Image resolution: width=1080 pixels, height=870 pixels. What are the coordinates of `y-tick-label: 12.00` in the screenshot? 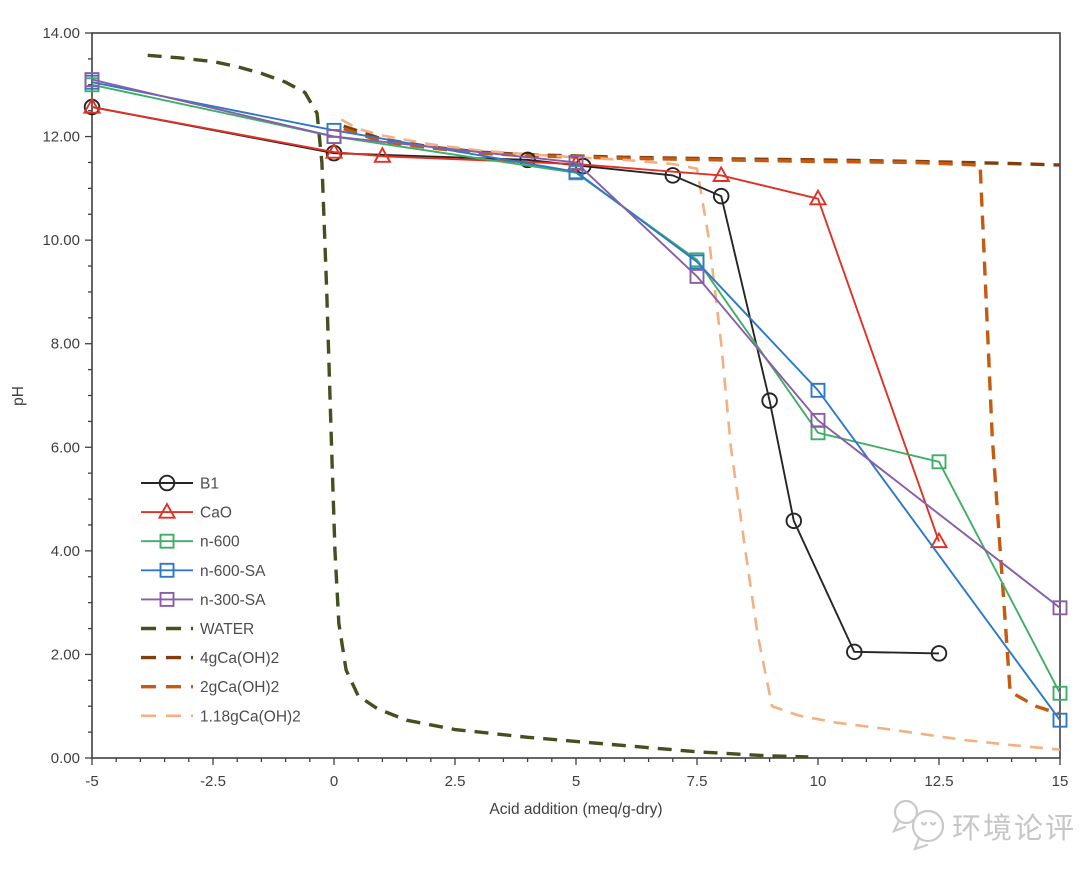 It's located at (61, 137).